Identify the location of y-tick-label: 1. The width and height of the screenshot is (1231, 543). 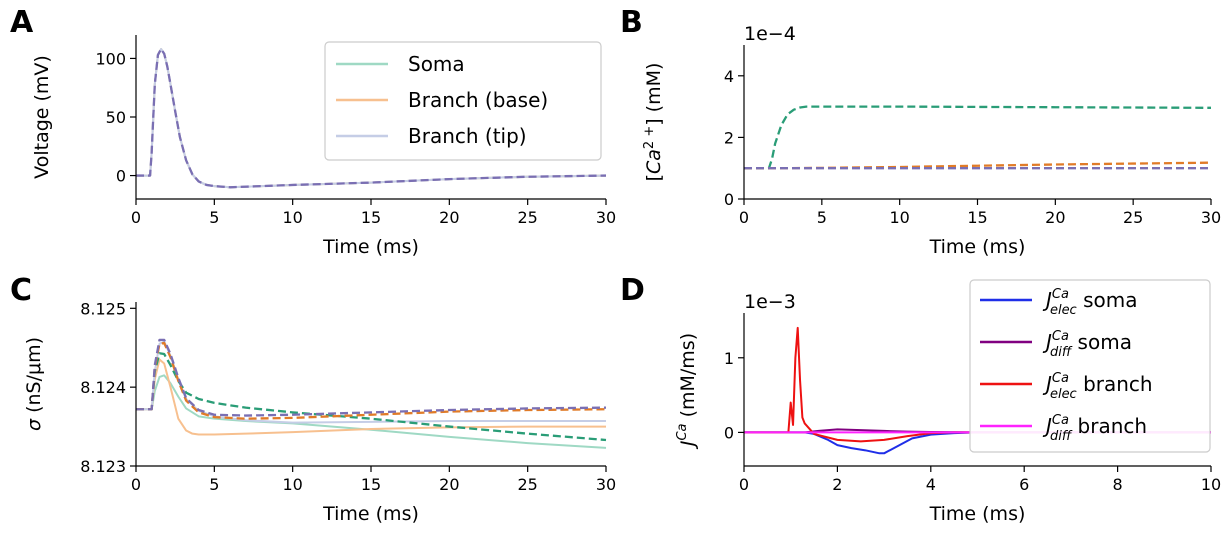
(729, 358).